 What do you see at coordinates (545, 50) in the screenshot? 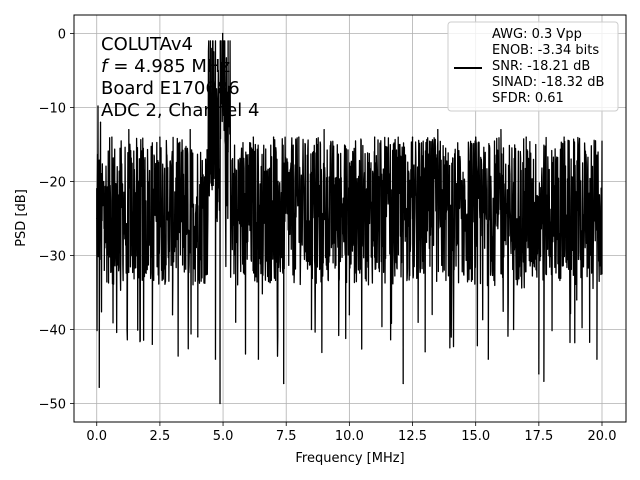
I see `legend-entry-enob: ENOB: -3.34 bits` at bounding box center [545, 50].